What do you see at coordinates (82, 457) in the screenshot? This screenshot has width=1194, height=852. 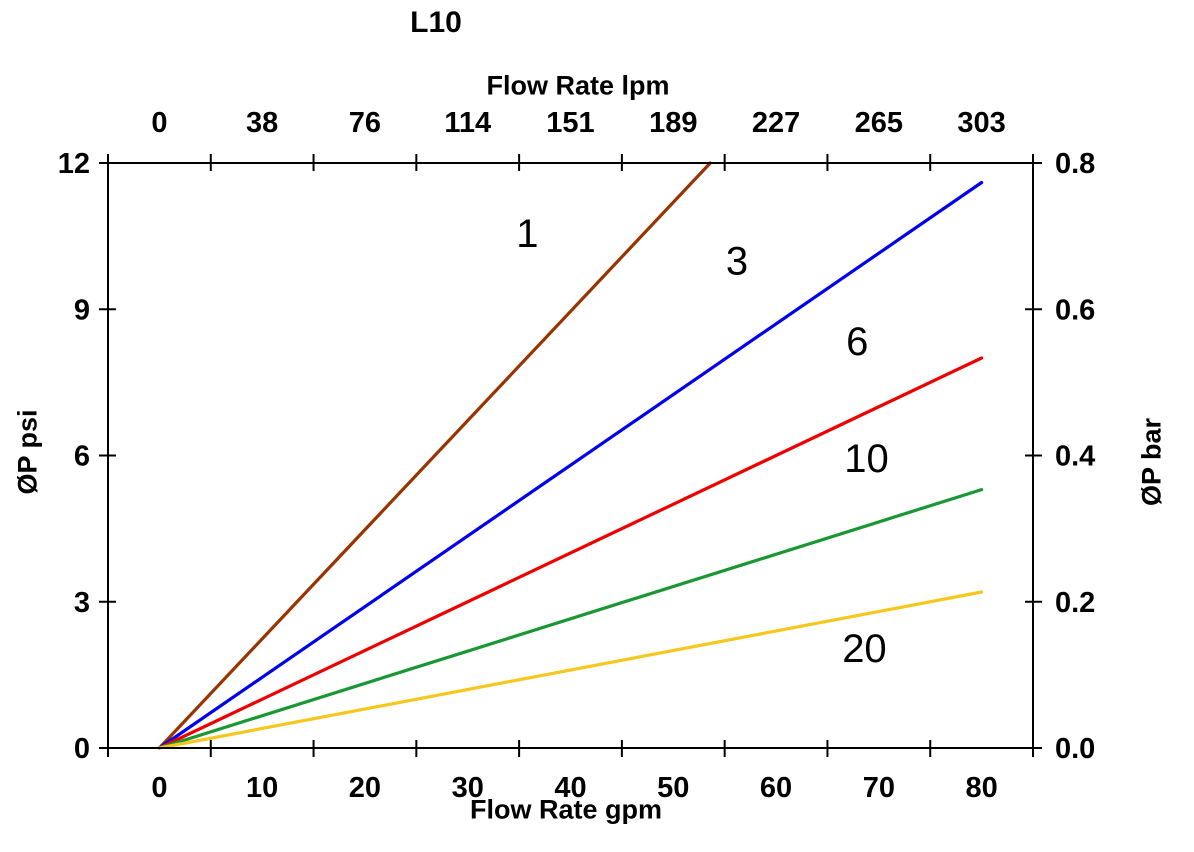 I see `left-axis-tick-label: 6` at bounding box center [82, 457].